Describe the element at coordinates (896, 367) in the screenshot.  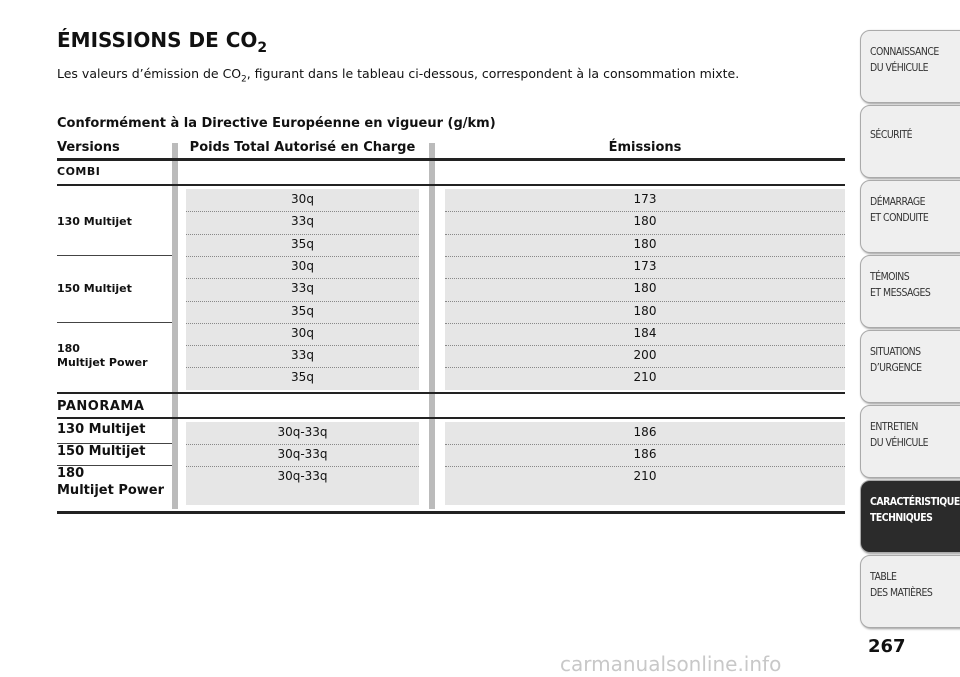
I see `sidebar-label: D’URGENCE` at that location.